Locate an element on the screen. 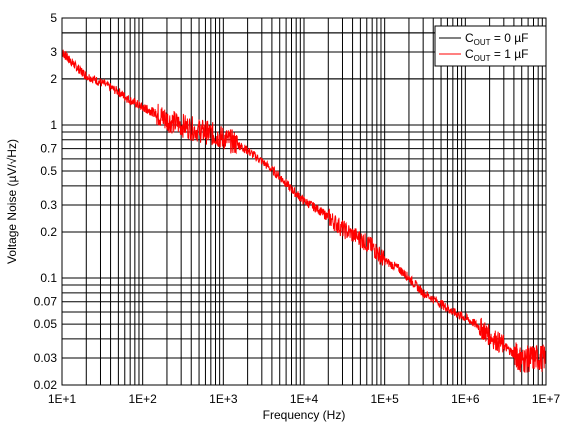 The width and height of the screenshot is (574, 429). x-tick-label: 1E+4 is located at coordinates (304, 399).